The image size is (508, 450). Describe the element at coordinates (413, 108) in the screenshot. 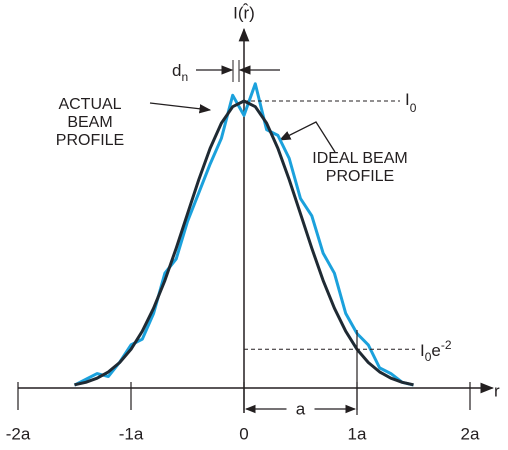

I see `peak-sub: 0` at that location.